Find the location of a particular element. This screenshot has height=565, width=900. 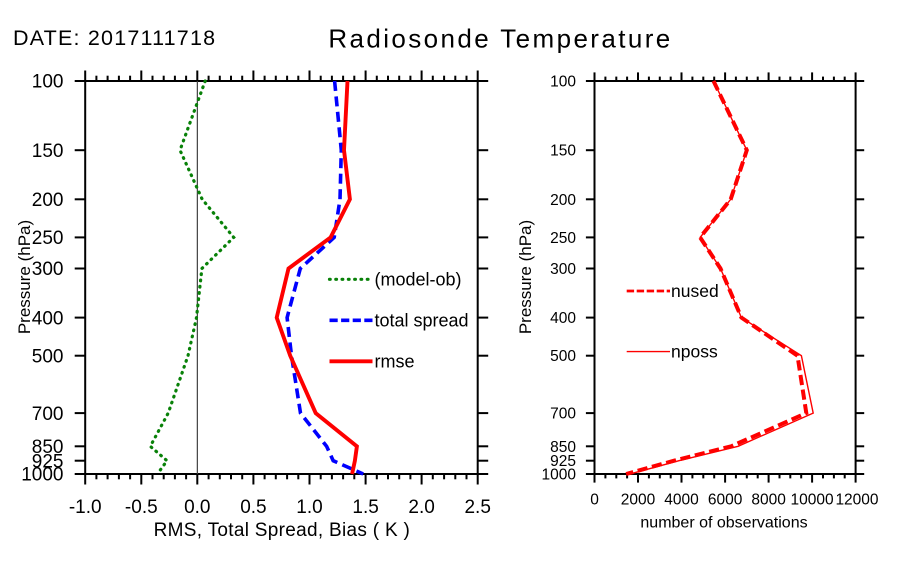

svg-text: Radiosonde Temperature is located at coordinates (500, 39).